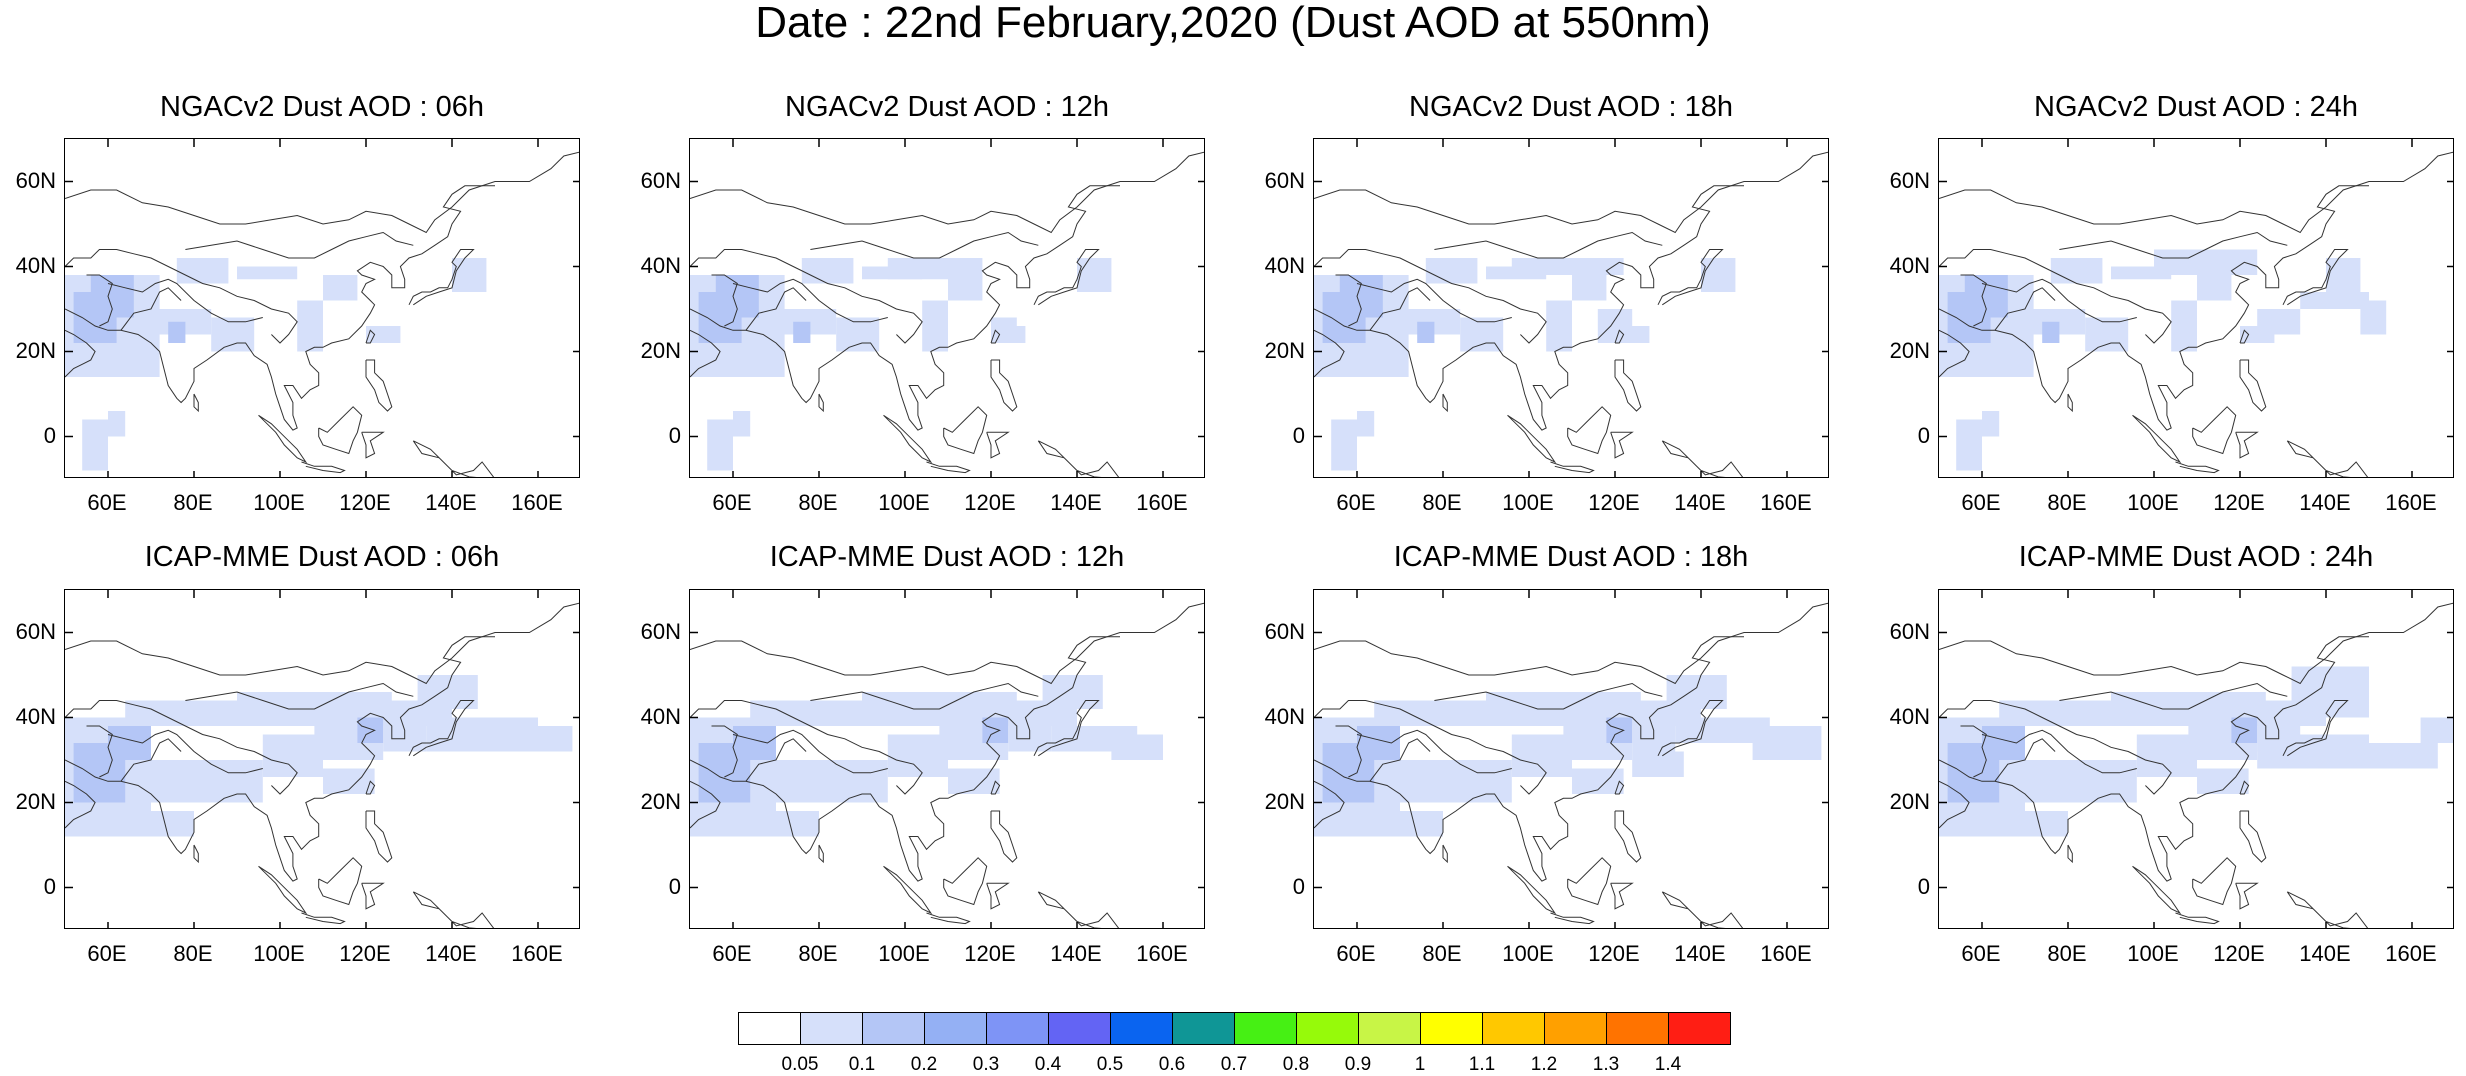  What do you see at coordinates (1234, 1064) in the screenshot?
I see `colorbar-label: 0.7` at bounding box center [1234, 1064].